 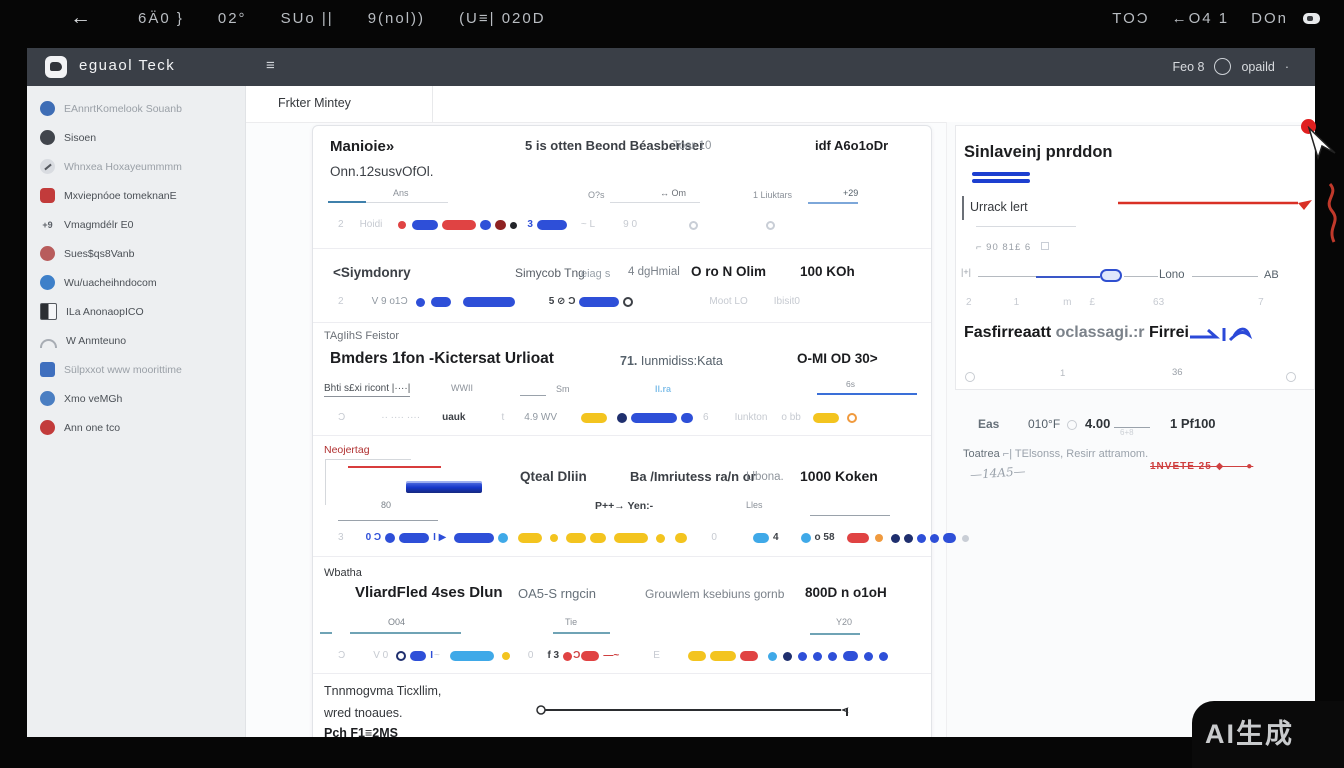 What do you see at coordinates (47, 398) in the screenshot?
I see `badge-gear-icon` at bounding box center [47, 398].